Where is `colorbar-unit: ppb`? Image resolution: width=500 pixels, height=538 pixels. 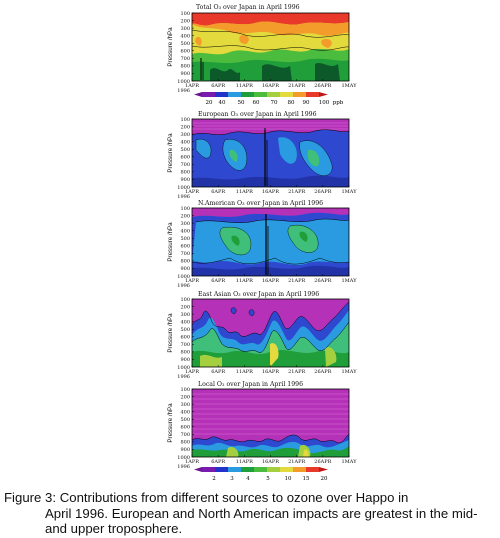 colorbar-unit: ppb is located at coordinates (338, 103).